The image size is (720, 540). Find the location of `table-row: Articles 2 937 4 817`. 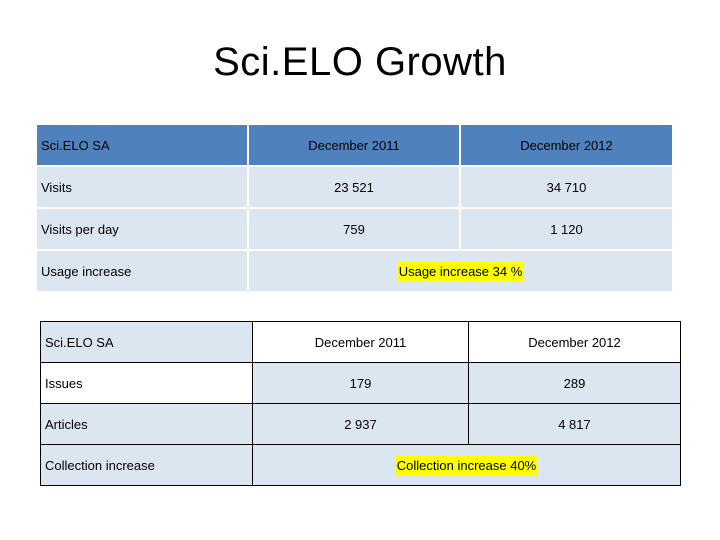

table-row: Articles 2 937 4 817 is located at coordinates (360, 424).